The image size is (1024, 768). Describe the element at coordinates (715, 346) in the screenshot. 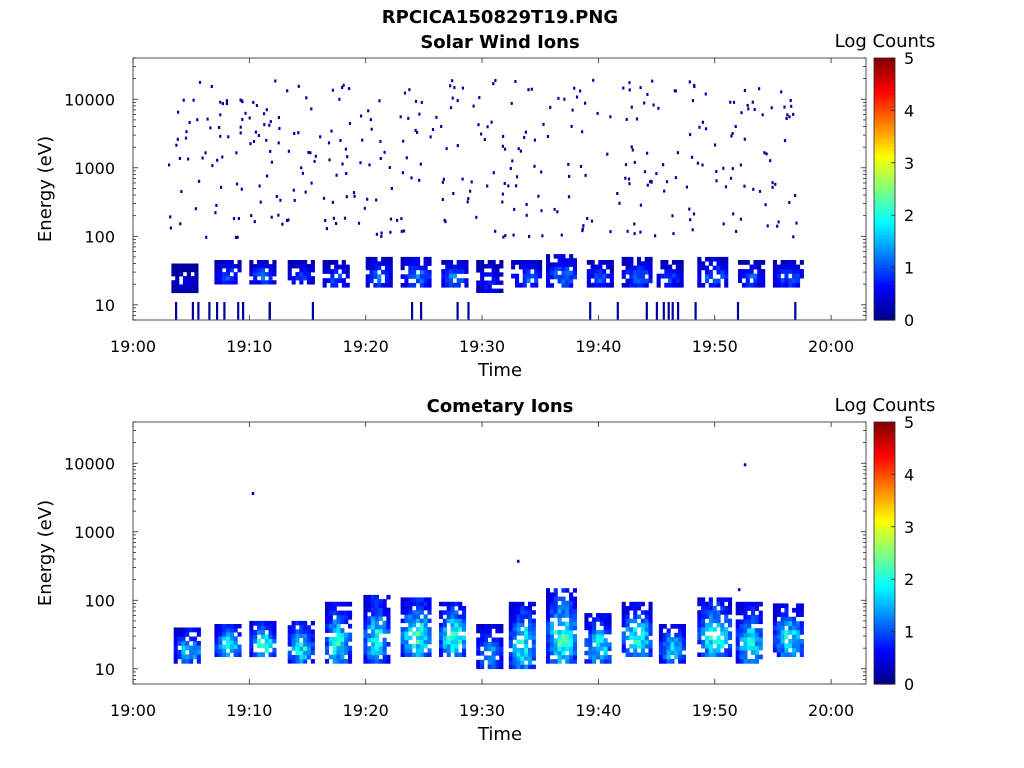

I see `x-tick-label: 19:50` at that location.